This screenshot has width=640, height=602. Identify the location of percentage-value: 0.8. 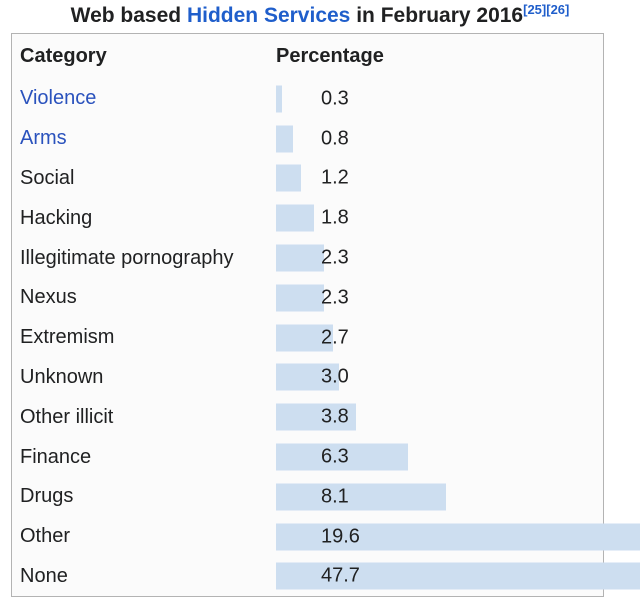
(335, 138).